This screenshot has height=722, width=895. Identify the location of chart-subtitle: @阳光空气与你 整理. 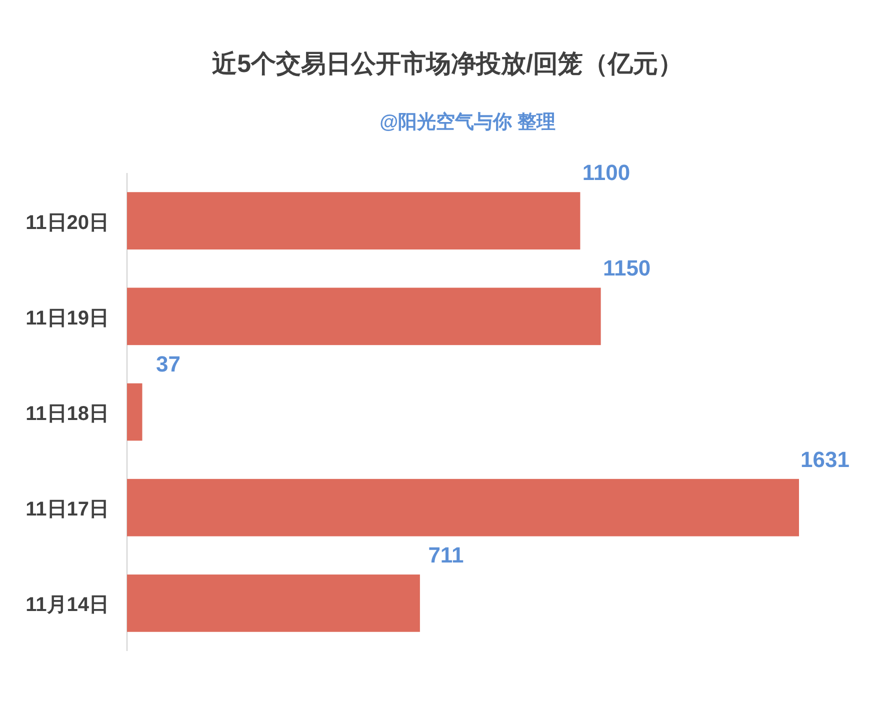
(468, 122).